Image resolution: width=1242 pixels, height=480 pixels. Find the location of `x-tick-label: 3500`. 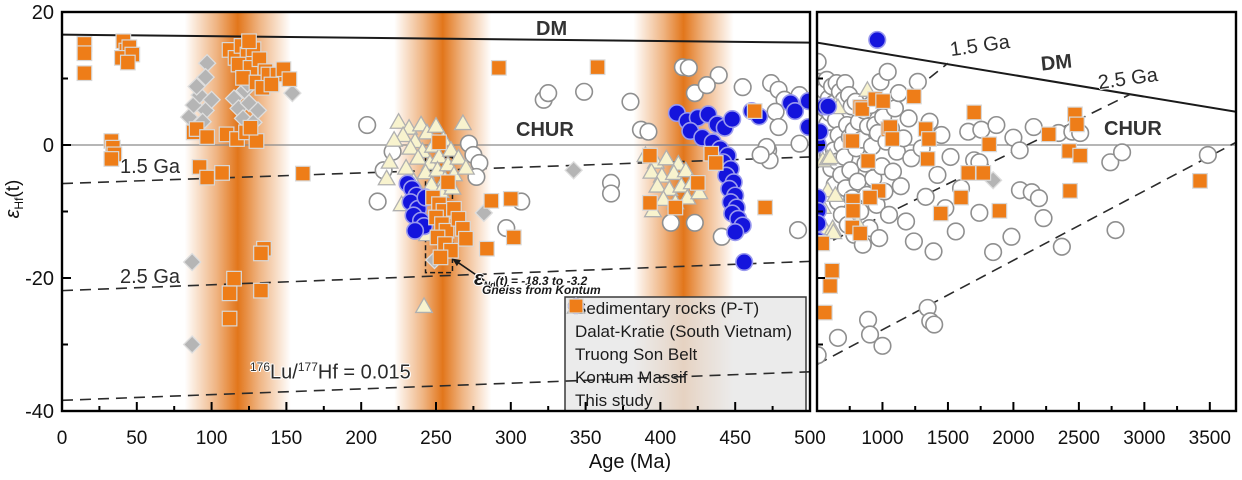

x-tick-label: 3500 is located at coordinates (1210, 438).